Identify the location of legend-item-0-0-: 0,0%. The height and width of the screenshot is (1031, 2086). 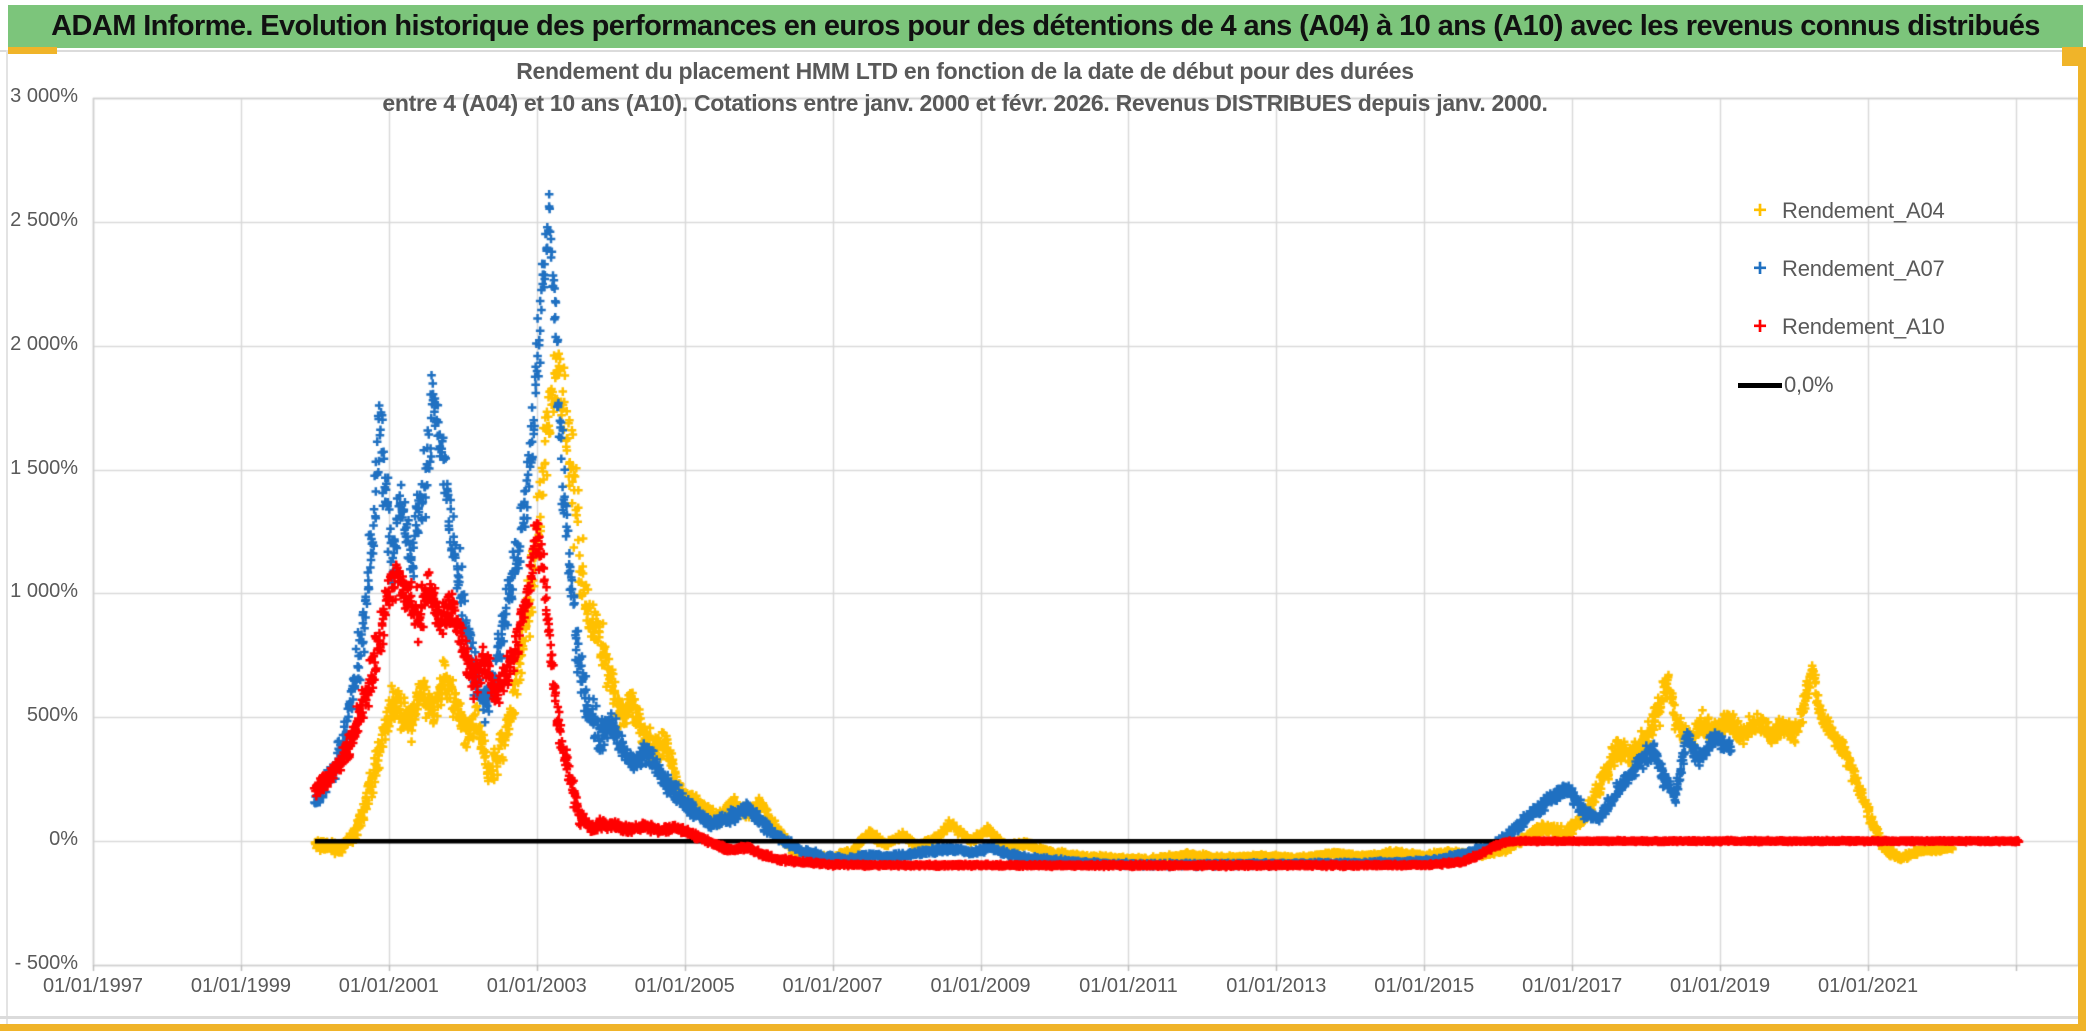
(1841, 385).